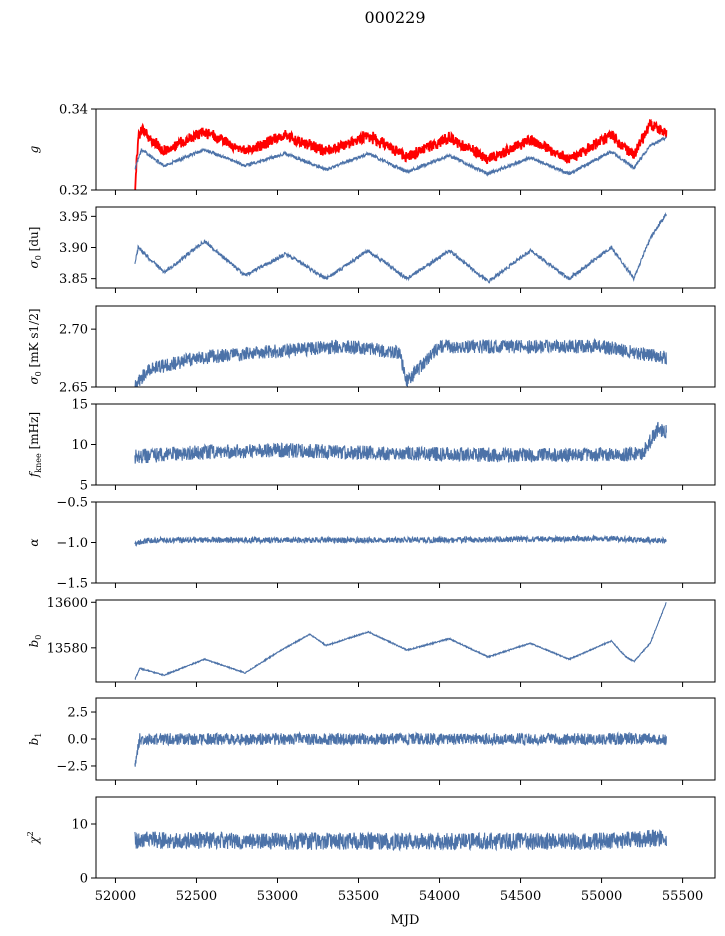  Describe the element at coordinates (77, 713) in the screenshot. I see `y-tick-label: 2.5` at that location.